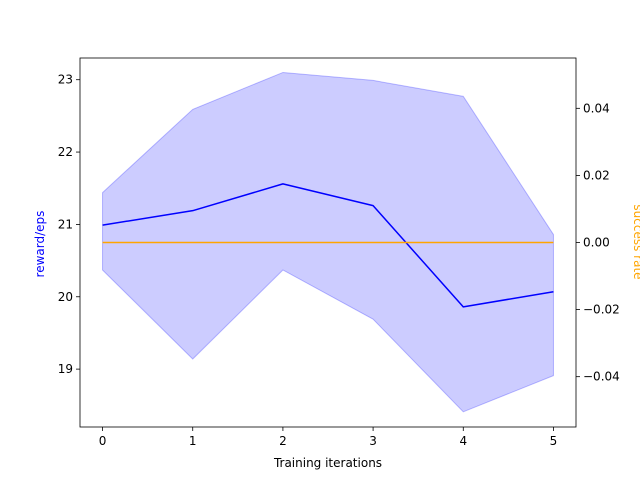 This screenshot has height=480, width=640. I want to click on y-tick-label-right: 0.04, so click(596, 108).